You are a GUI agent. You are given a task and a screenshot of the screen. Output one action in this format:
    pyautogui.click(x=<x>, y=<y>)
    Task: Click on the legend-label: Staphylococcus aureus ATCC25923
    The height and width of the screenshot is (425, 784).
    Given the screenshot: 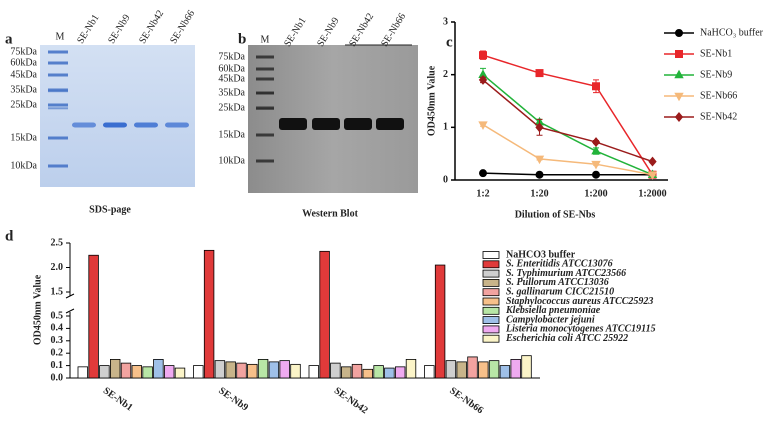 What is the action you would take?
    pyautogui.click(x=579, y=301)
    